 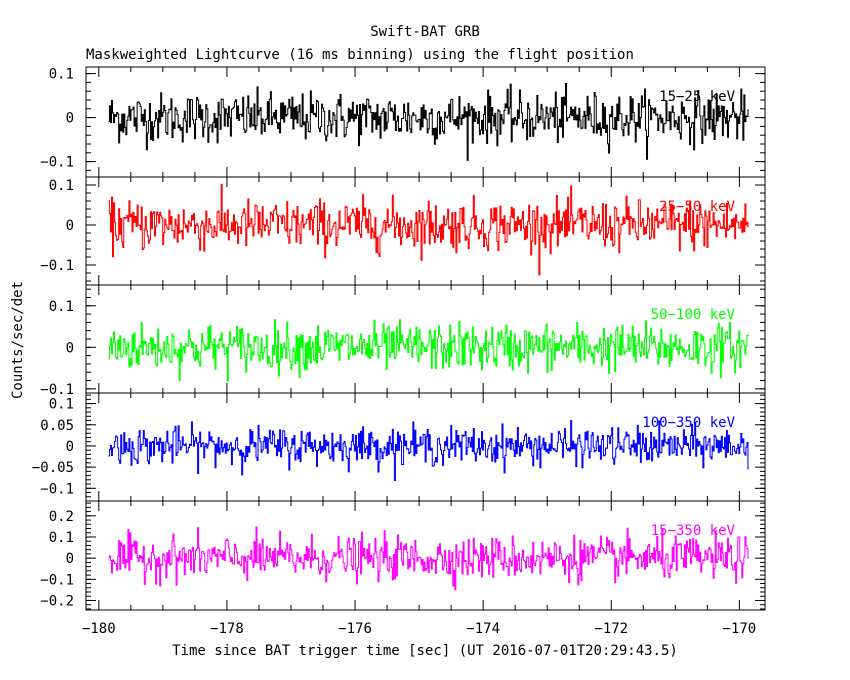 What do you see at coordinates (483, 629) in the screenshot?
I see `x-tick-label: −174` at bounding box center [483, 629].